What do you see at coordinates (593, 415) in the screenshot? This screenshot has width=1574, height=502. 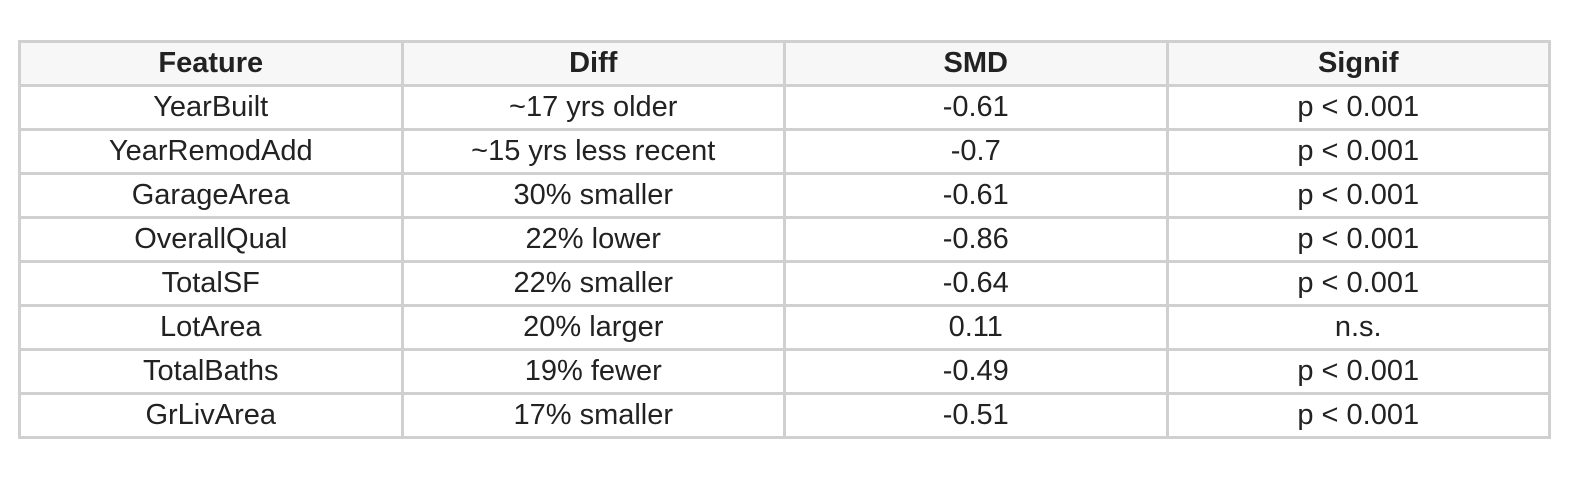 I see `cell-diff: 17% smaller` at bounding box center [593, 415].